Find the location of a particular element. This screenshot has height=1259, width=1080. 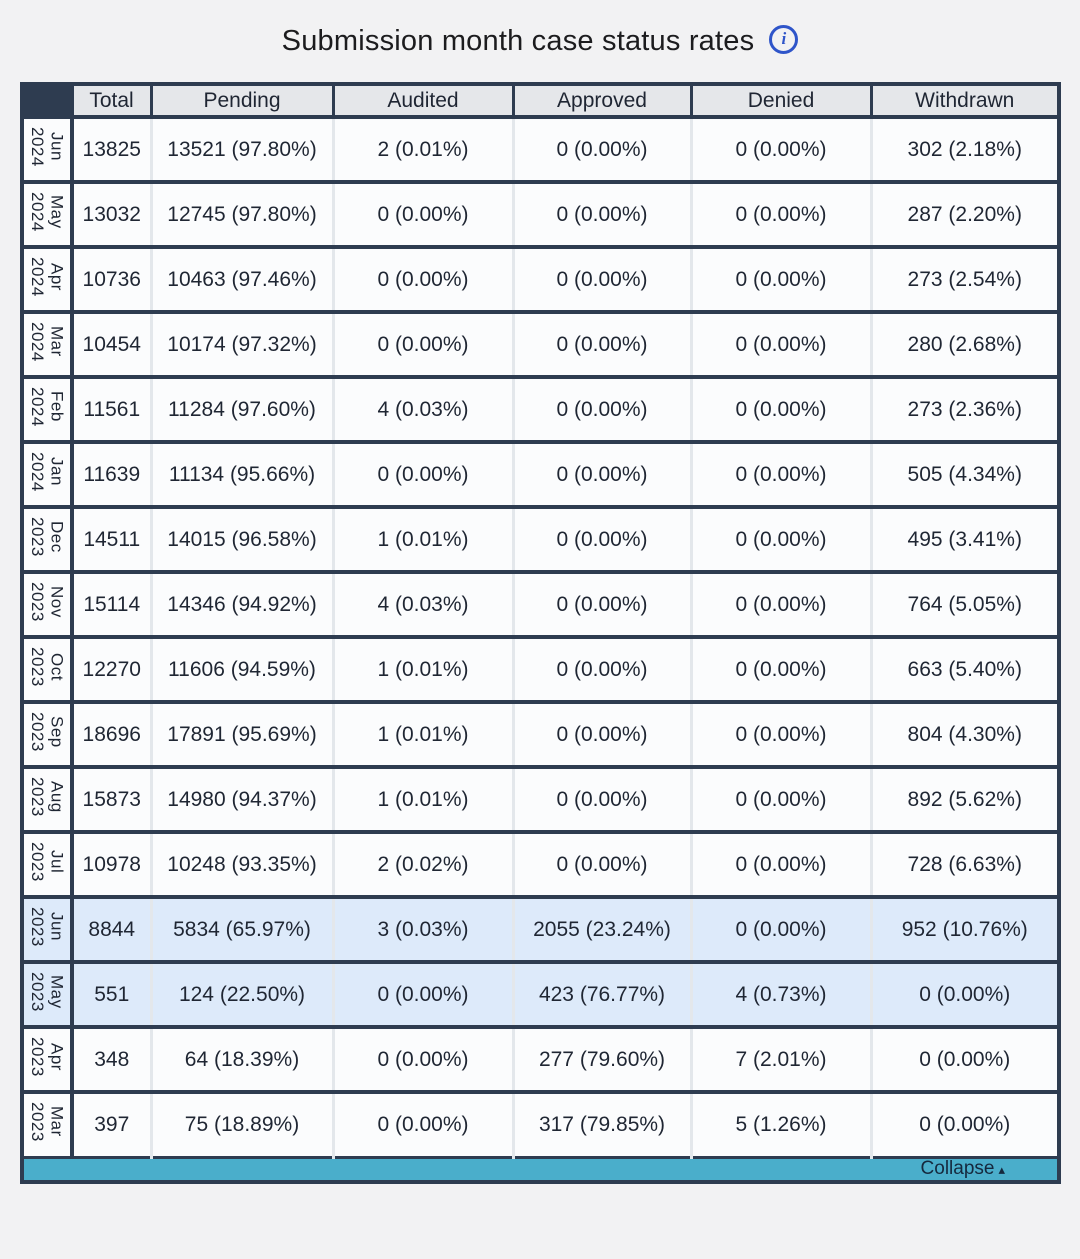

row-label-jun-2023: Jun 2023 is located at coordinates (48, 928).